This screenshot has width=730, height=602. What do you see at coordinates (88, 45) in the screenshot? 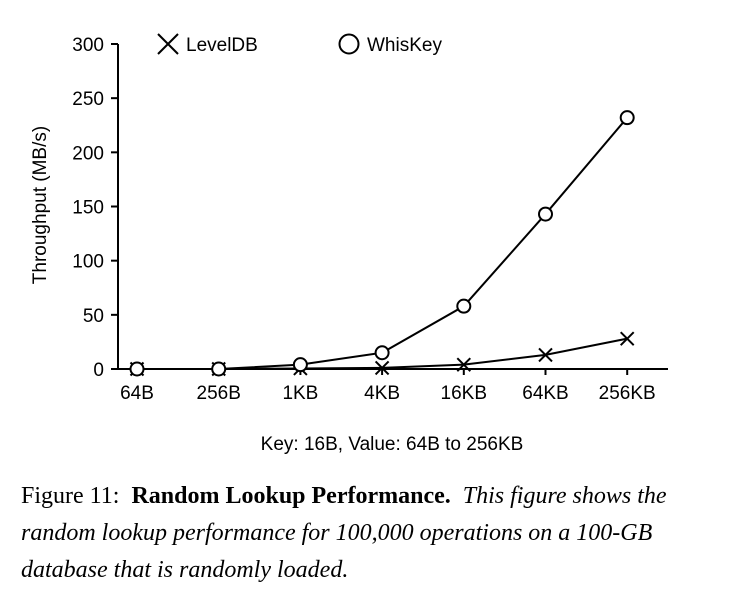
I see `y-tick-label: 300` at bounding box center [88, 45].